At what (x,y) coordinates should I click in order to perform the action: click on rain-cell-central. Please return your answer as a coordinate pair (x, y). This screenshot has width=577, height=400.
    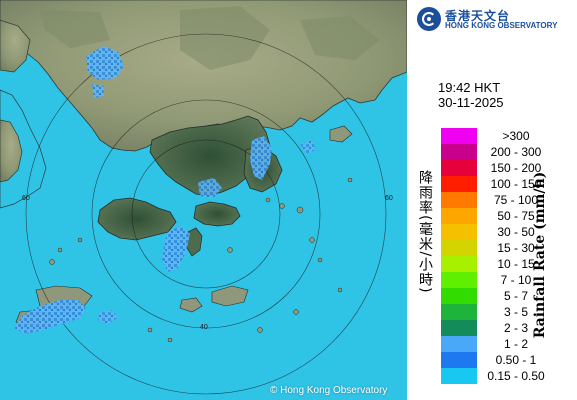
    Looking at the image, I should click on (210, 188).